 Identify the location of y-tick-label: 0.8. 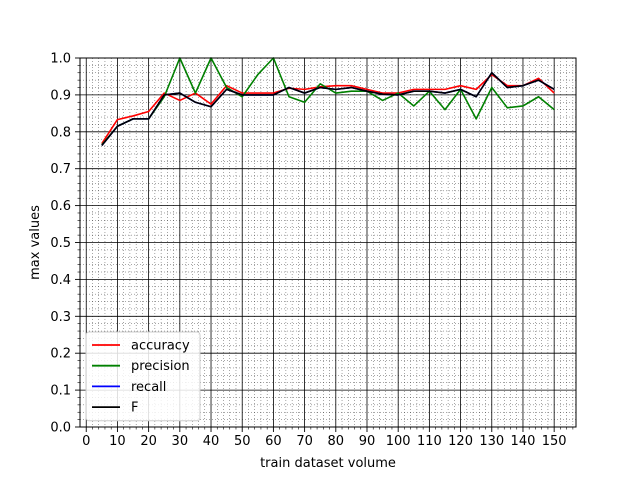
(60, 132).